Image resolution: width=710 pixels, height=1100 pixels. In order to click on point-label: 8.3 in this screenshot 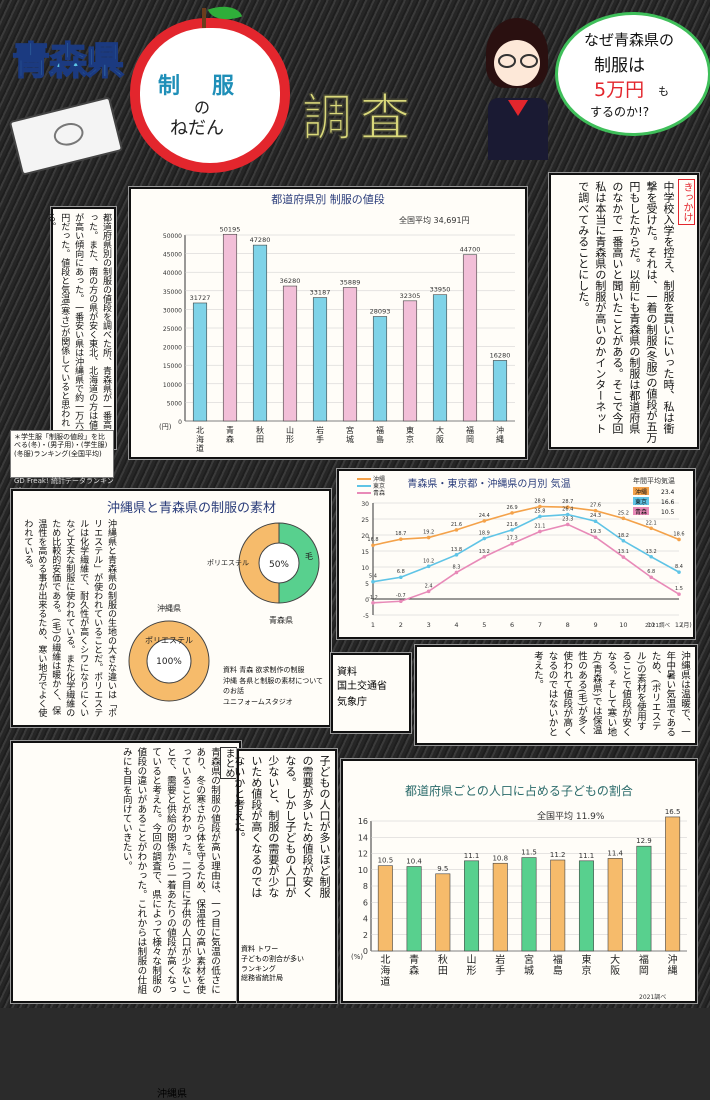, I will do `click(456, 567)`.